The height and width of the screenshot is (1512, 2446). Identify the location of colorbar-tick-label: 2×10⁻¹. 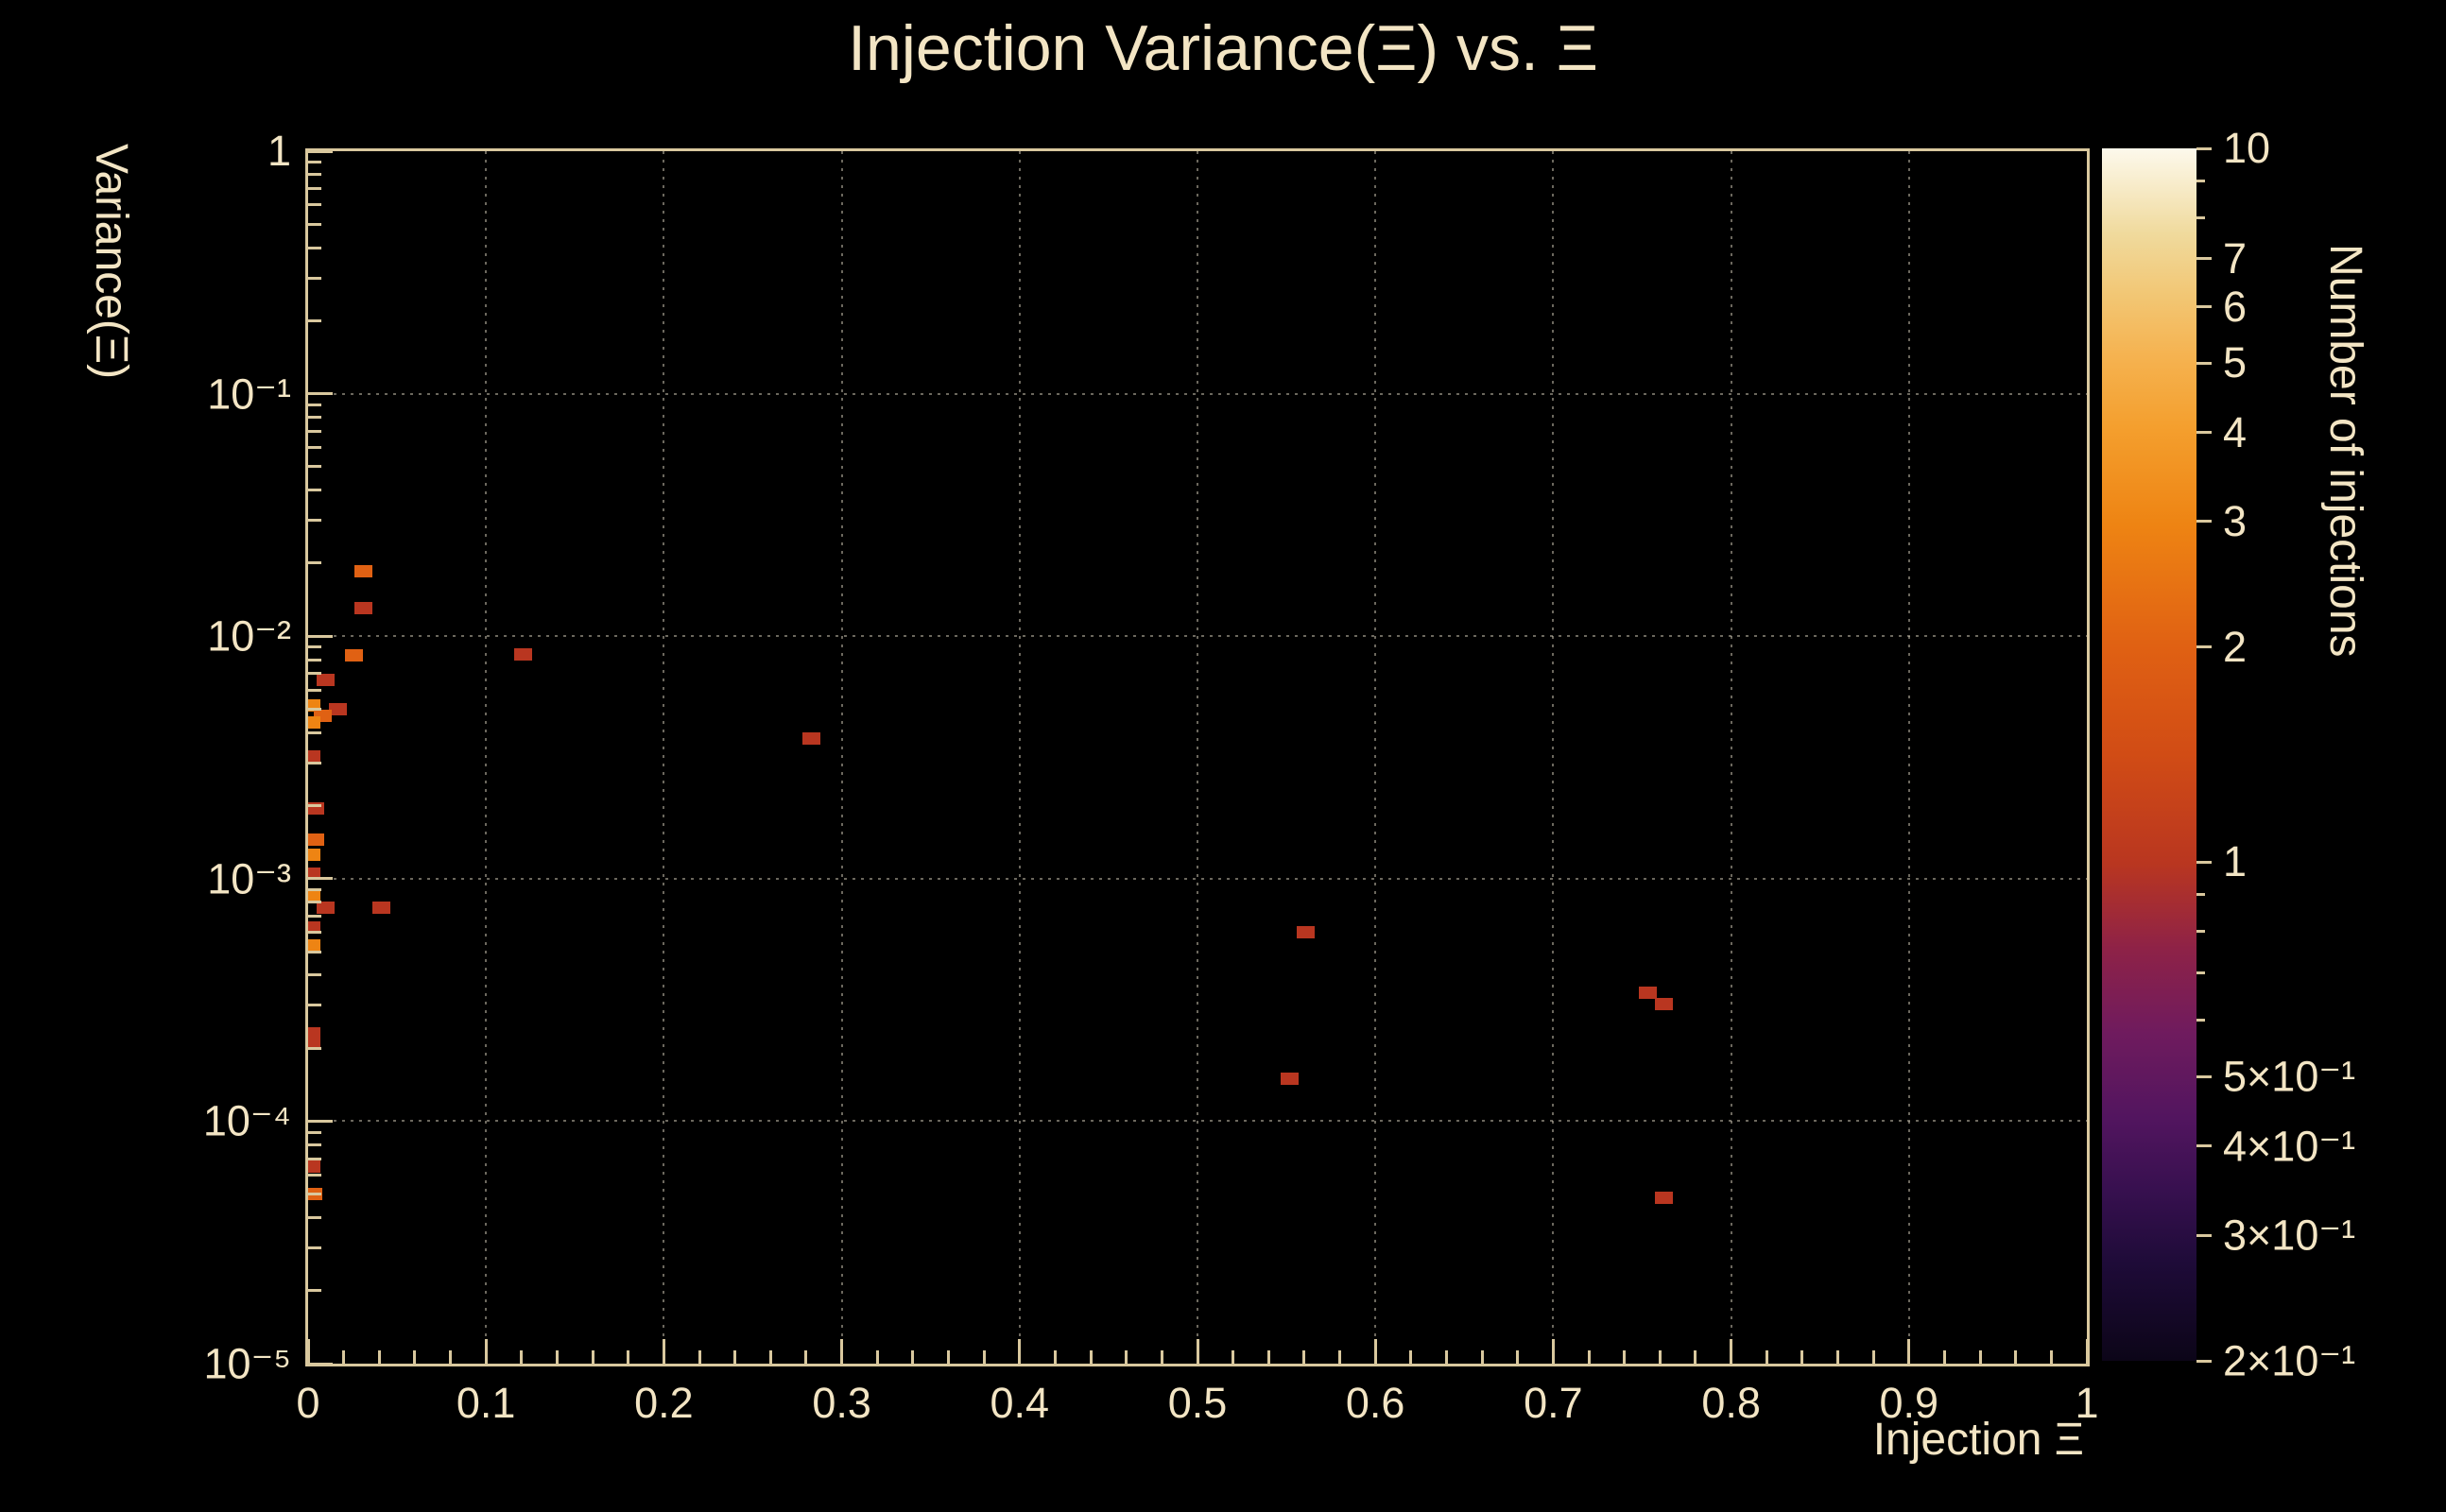
(2289, 1360).